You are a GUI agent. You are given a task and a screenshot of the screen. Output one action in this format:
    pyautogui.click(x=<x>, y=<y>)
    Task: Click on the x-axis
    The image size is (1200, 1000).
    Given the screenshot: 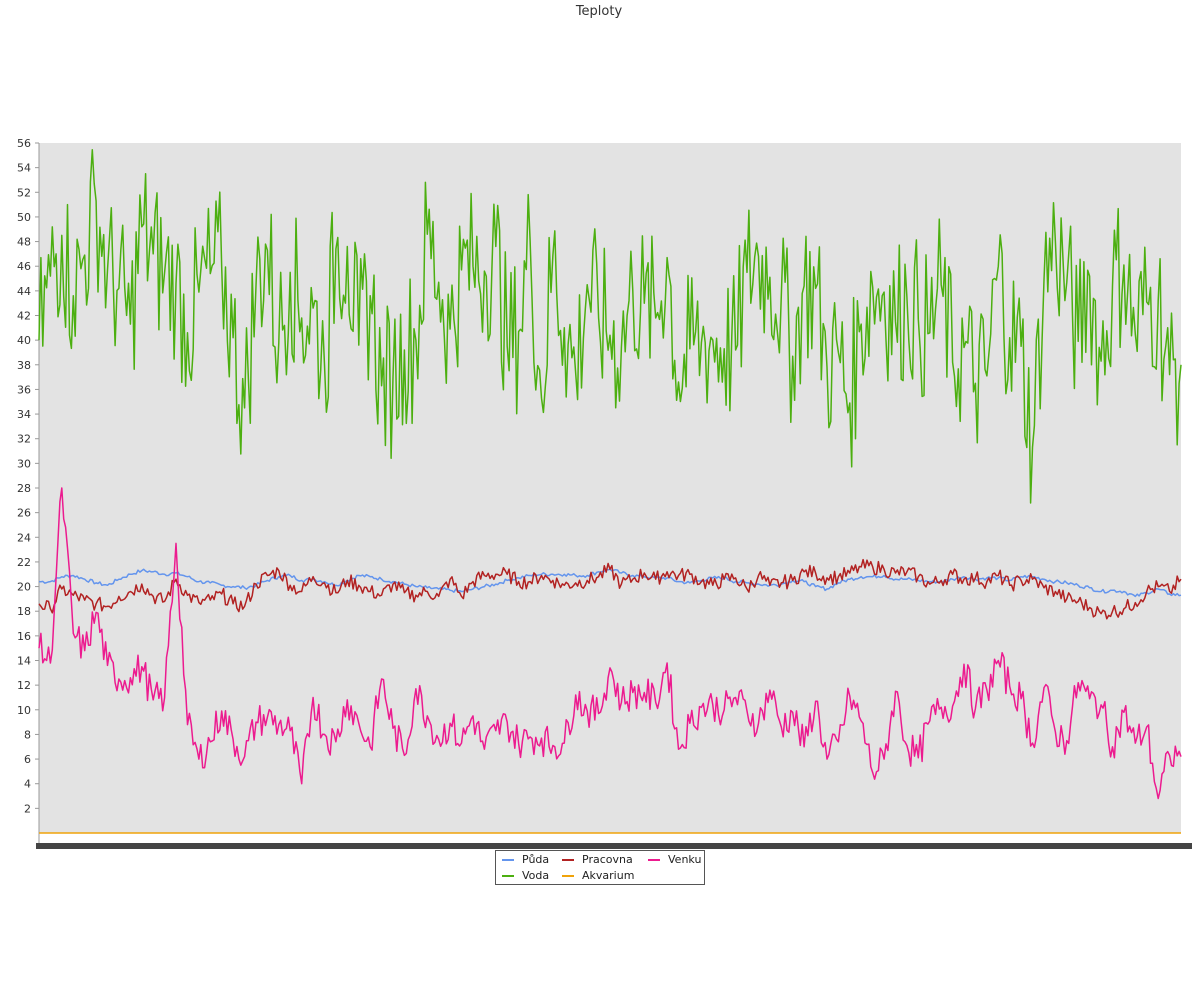 What is the action you would take?
    pyautogui.click(x=614, y=846)
    